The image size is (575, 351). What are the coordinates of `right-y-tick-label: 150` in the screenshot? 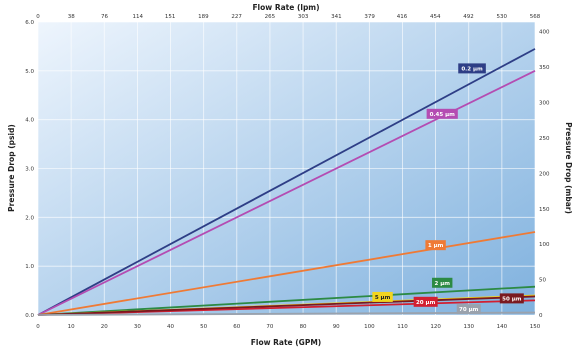 It's located at (544, 210).